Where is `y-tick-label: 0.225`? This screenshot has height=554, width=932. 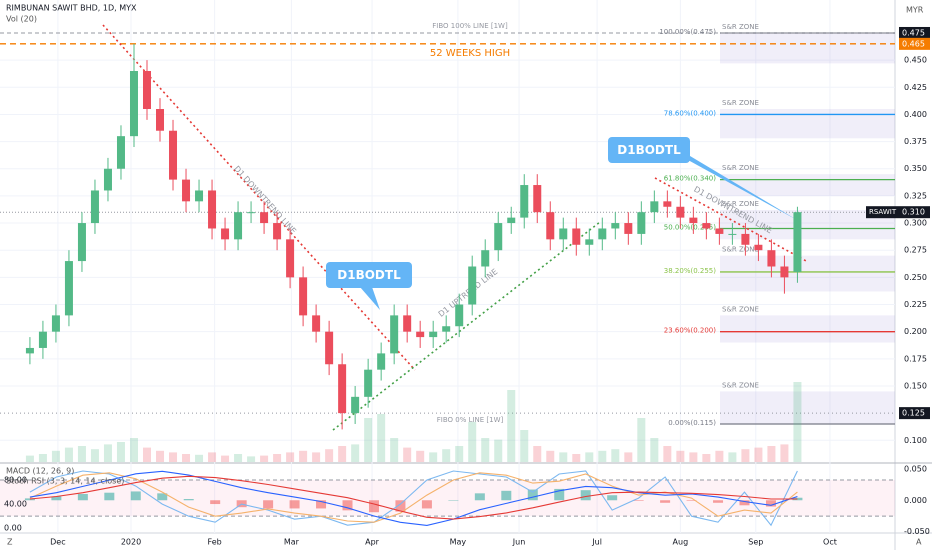 y-tick-label: 0.225 is located at coordinates (915, 304).